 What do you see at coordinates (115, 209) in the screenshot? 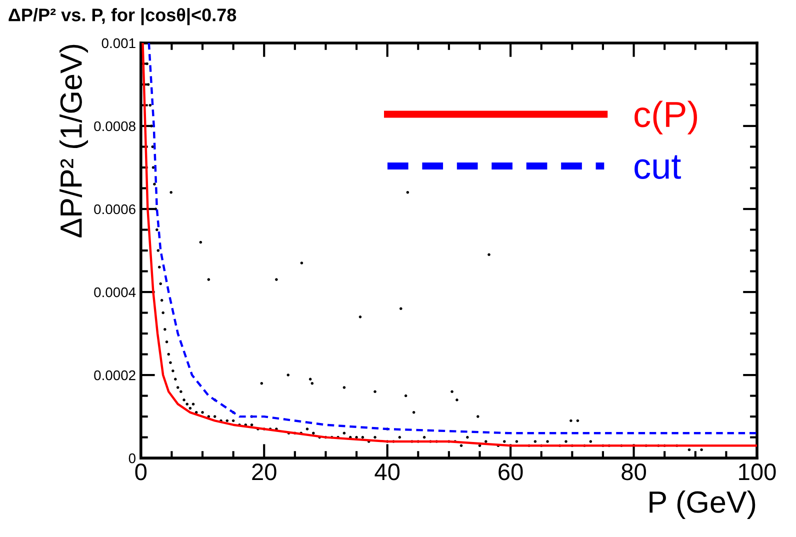
I see `y-tick-label: 0.0006` at bounding box center [115, 209].